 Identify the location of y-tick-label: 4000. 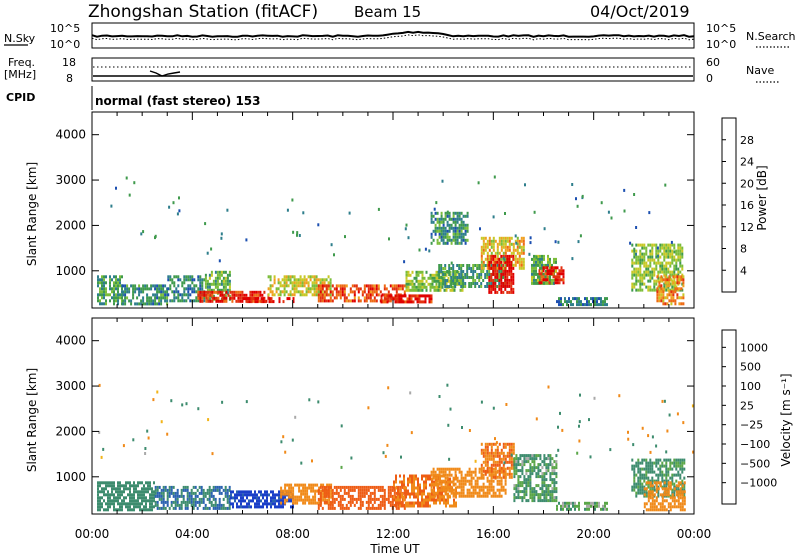
(70, 341).